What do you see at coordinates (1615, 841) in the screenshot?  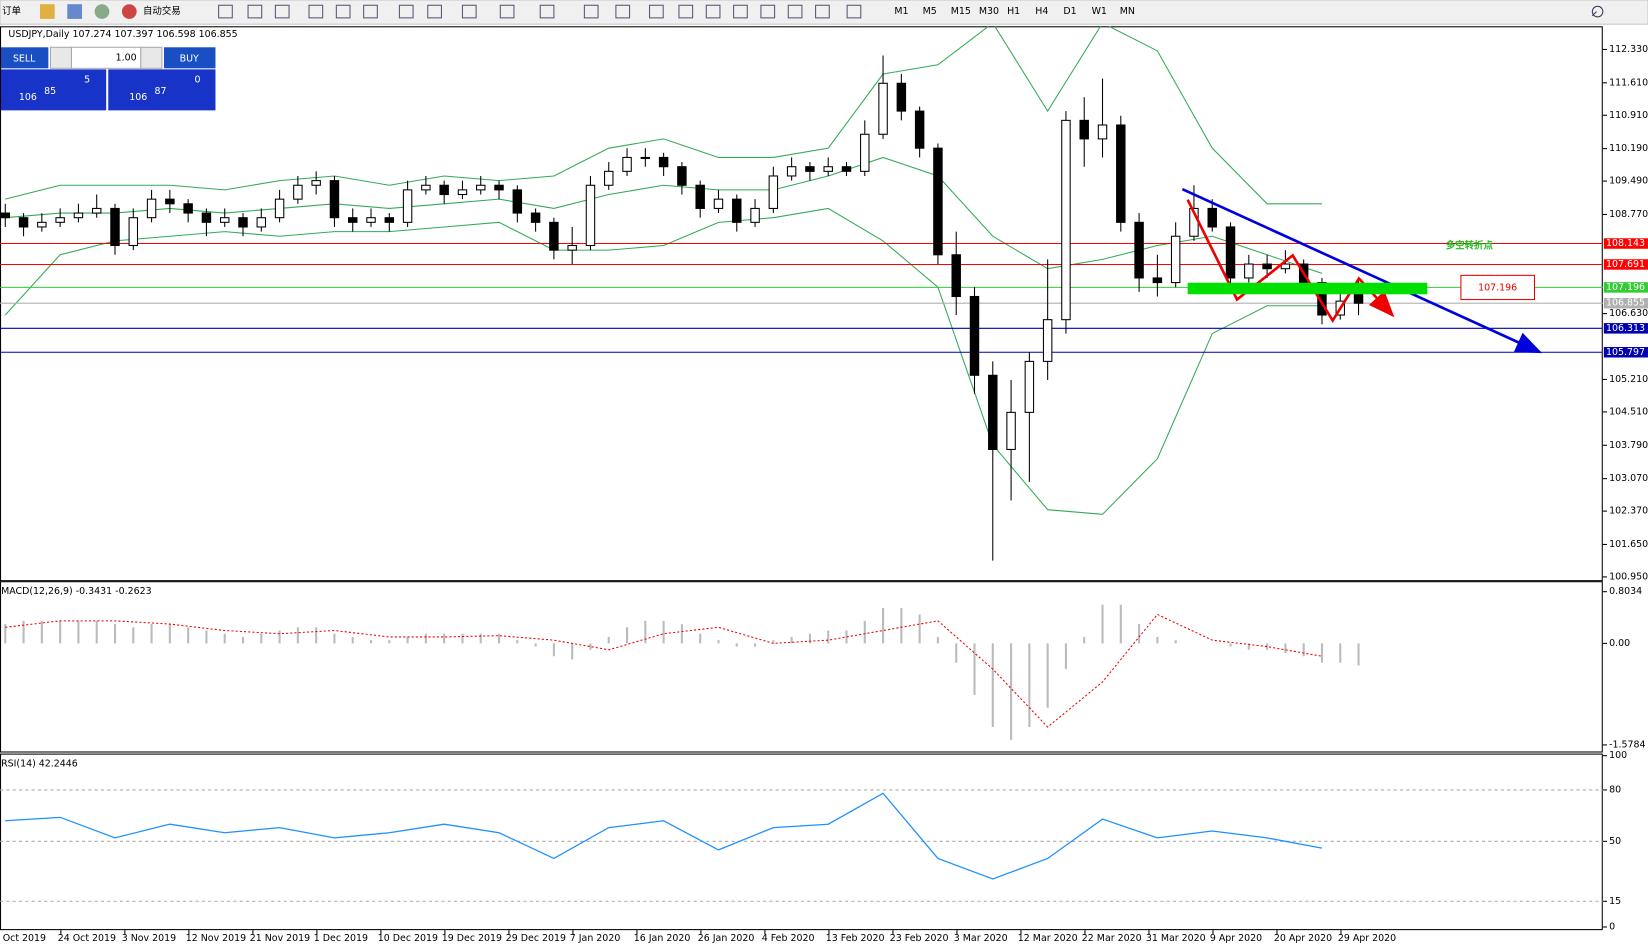 I see `y-tick-label: 50` at bounding box center [1615, 841].